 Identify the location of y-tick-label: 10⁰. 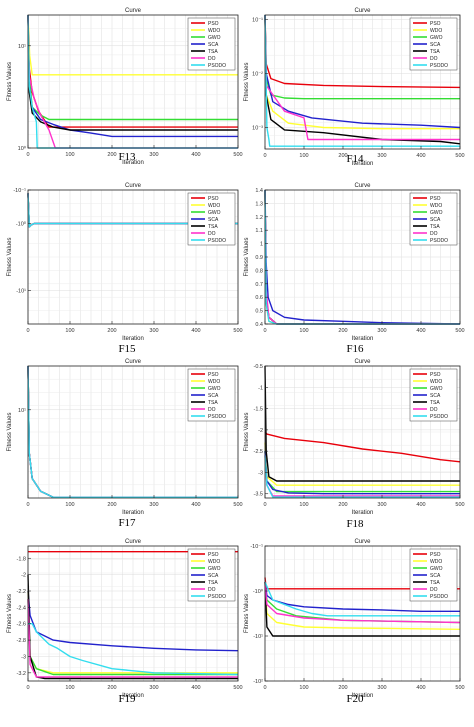
(22, 148).